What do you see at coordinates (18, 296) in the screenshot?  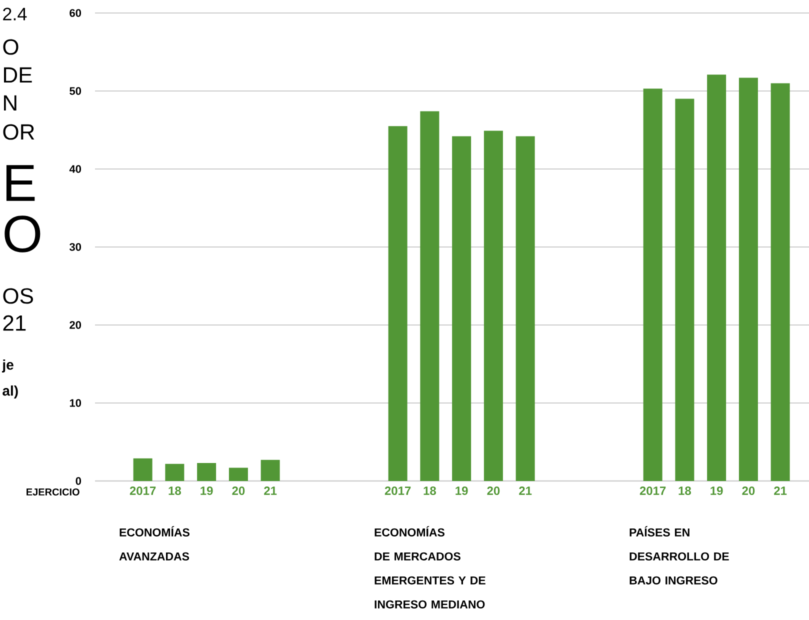 I see `text: OS` at bounding box center [18, 296].